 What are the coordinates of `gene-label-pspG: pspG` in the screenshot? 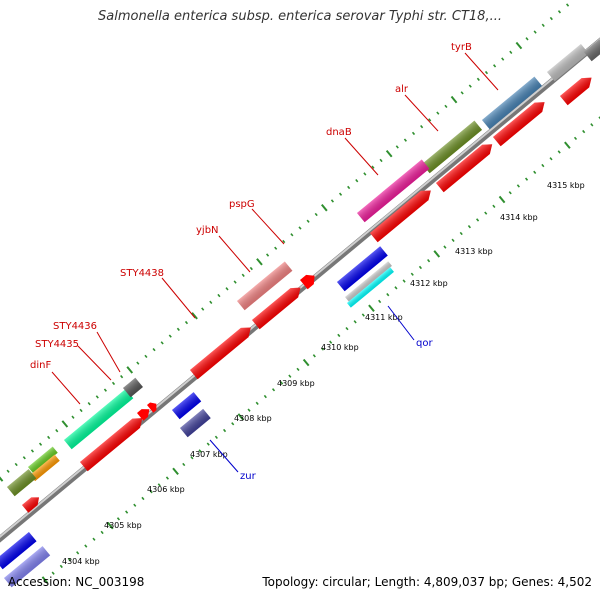 It's located at (242, 204).